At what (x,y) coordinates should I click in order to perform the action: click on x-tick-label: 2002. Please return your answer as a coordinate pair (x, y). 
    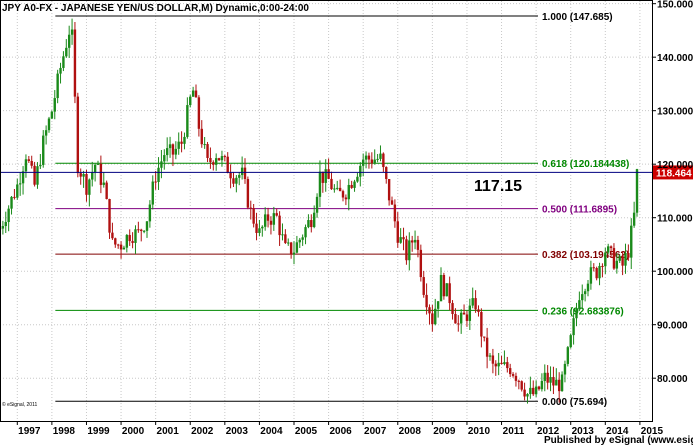
    Looking at the image, I should click on (202, 431).